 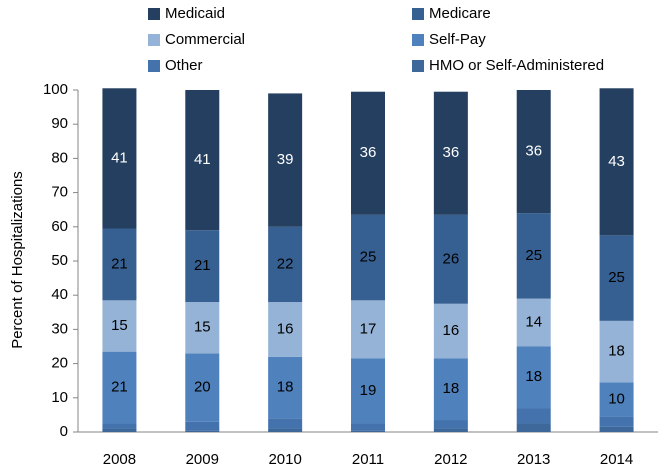 I want to click on data-label: 43, so click(x=616, y=161).